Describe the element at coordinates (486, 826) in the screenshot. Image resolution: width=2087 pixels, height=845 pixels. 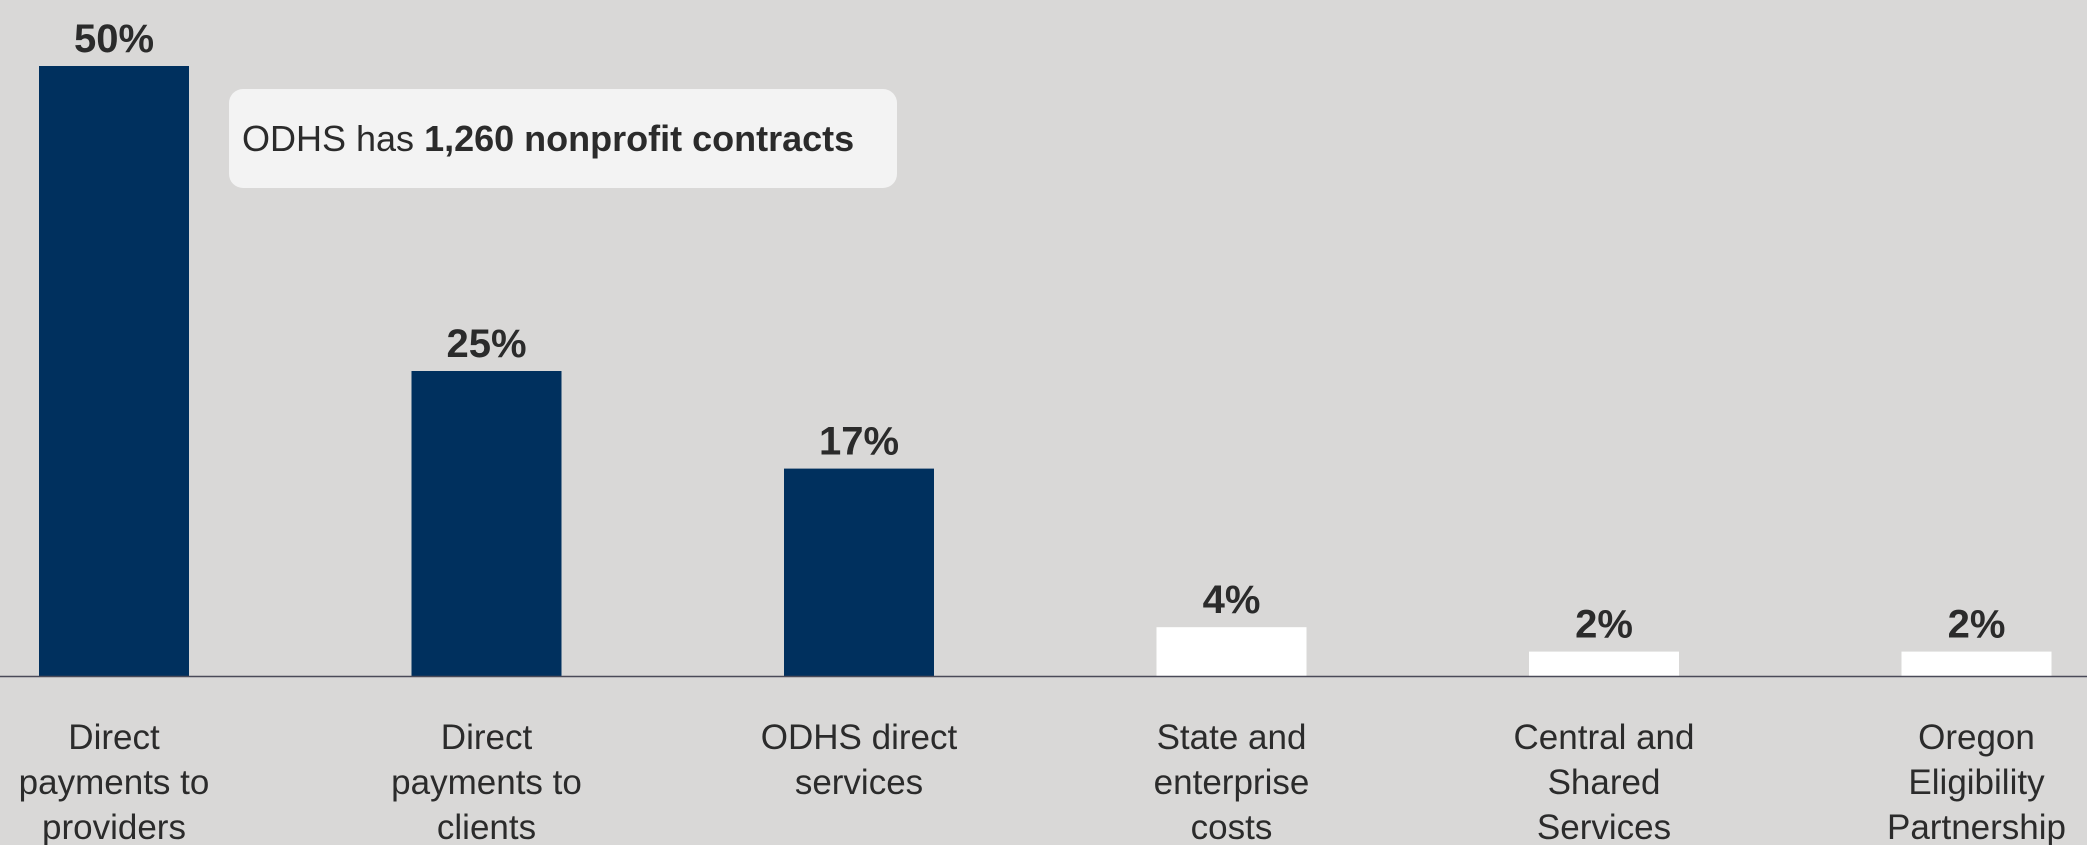
I see `category-label-2-line-3: clients` at that location.